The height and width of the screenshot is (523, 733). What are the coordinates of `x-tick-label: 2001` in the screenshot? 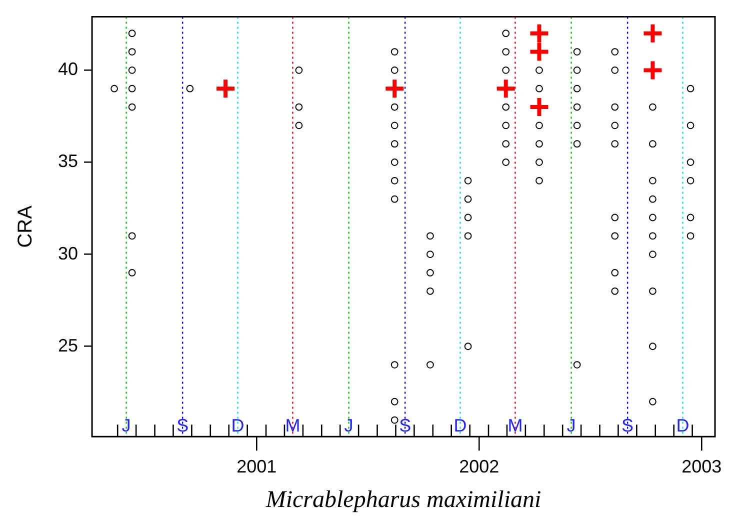 It's located at (256, 466).